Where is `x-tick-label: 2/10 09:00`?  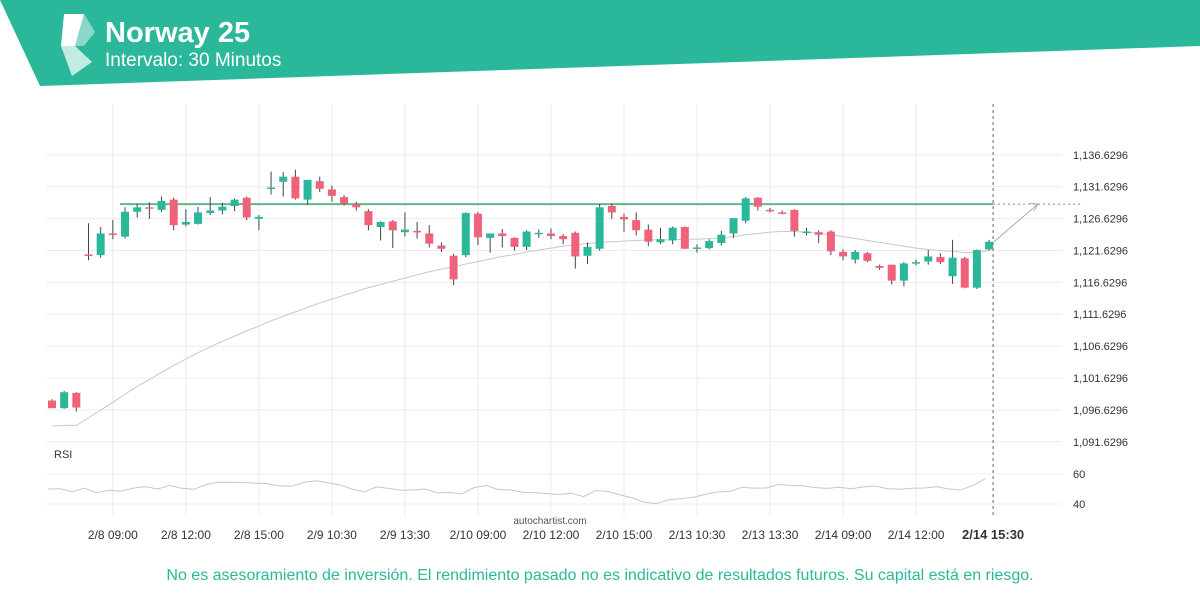
x-tick-label: 2/10 09:00 is located at coordinates (478, 535).